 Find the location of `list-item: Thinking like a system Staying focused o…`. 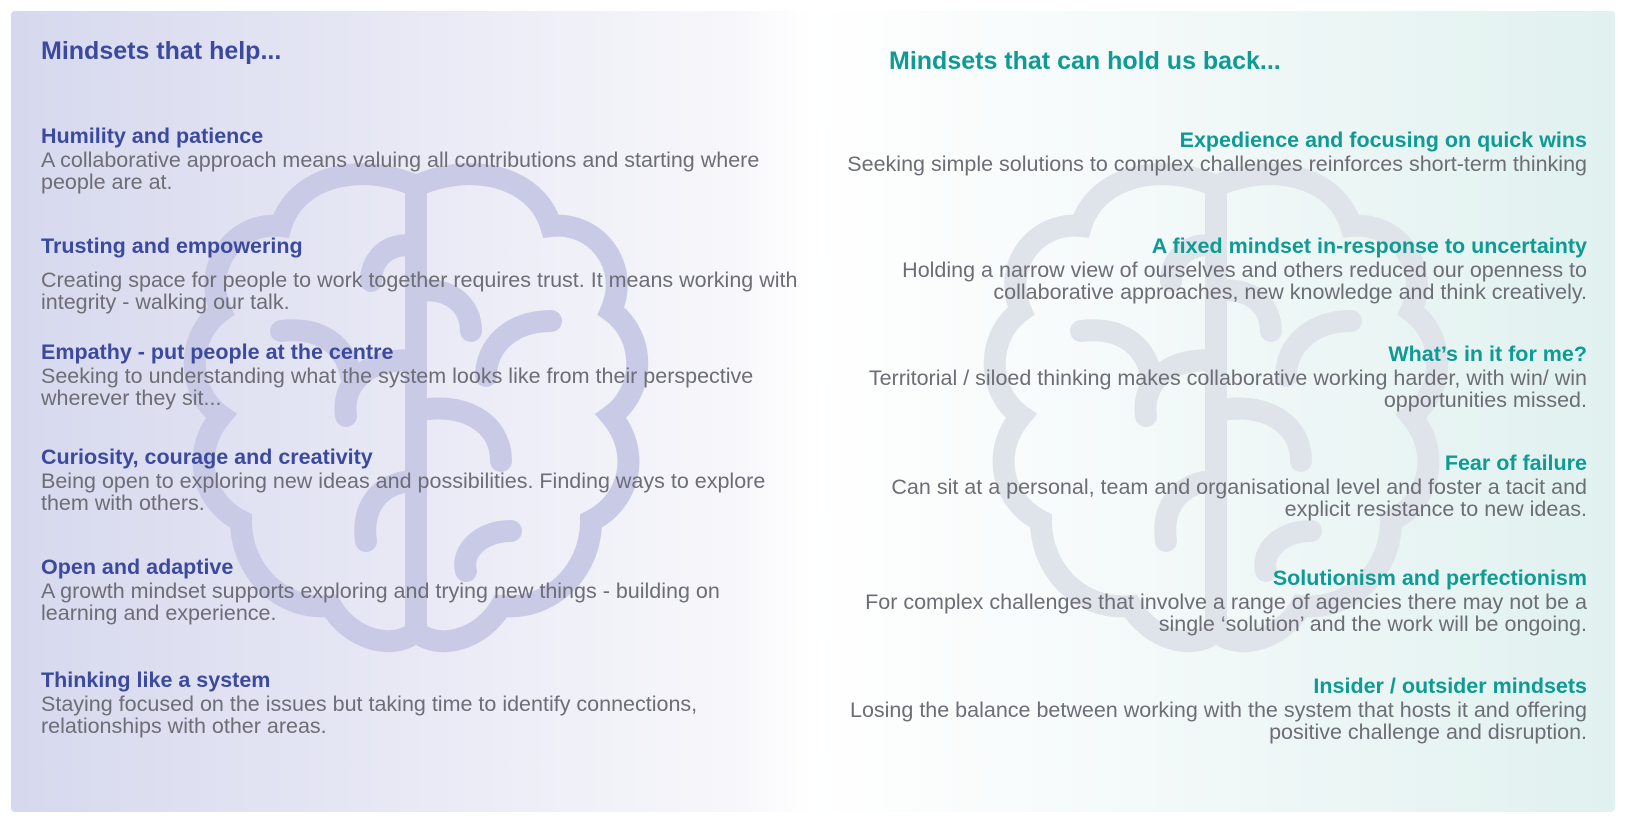

list-item: Thinking like a system Staying focused o… is located at coordinates (421, 702).